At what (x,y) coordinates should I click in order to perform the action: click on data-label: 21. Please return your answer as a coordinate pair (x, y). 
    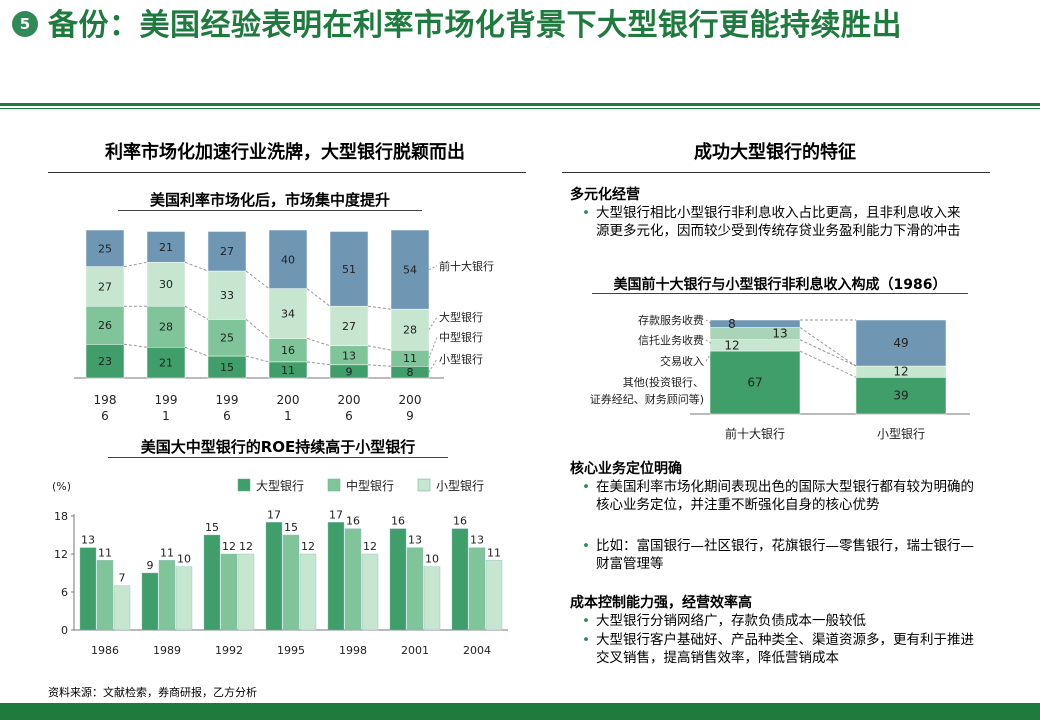
    Looking at the image, I should click on (166, 363).